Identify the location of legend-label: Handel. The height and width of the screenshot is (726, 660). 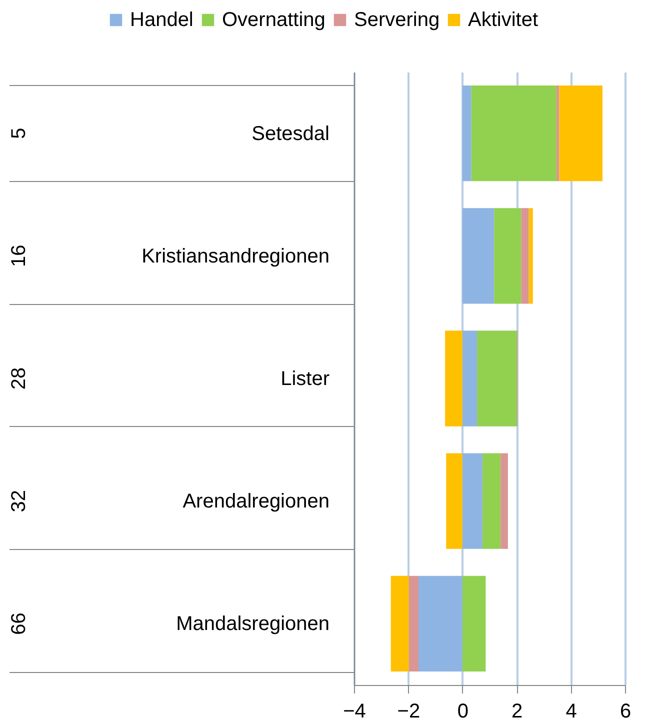
(162, 20).